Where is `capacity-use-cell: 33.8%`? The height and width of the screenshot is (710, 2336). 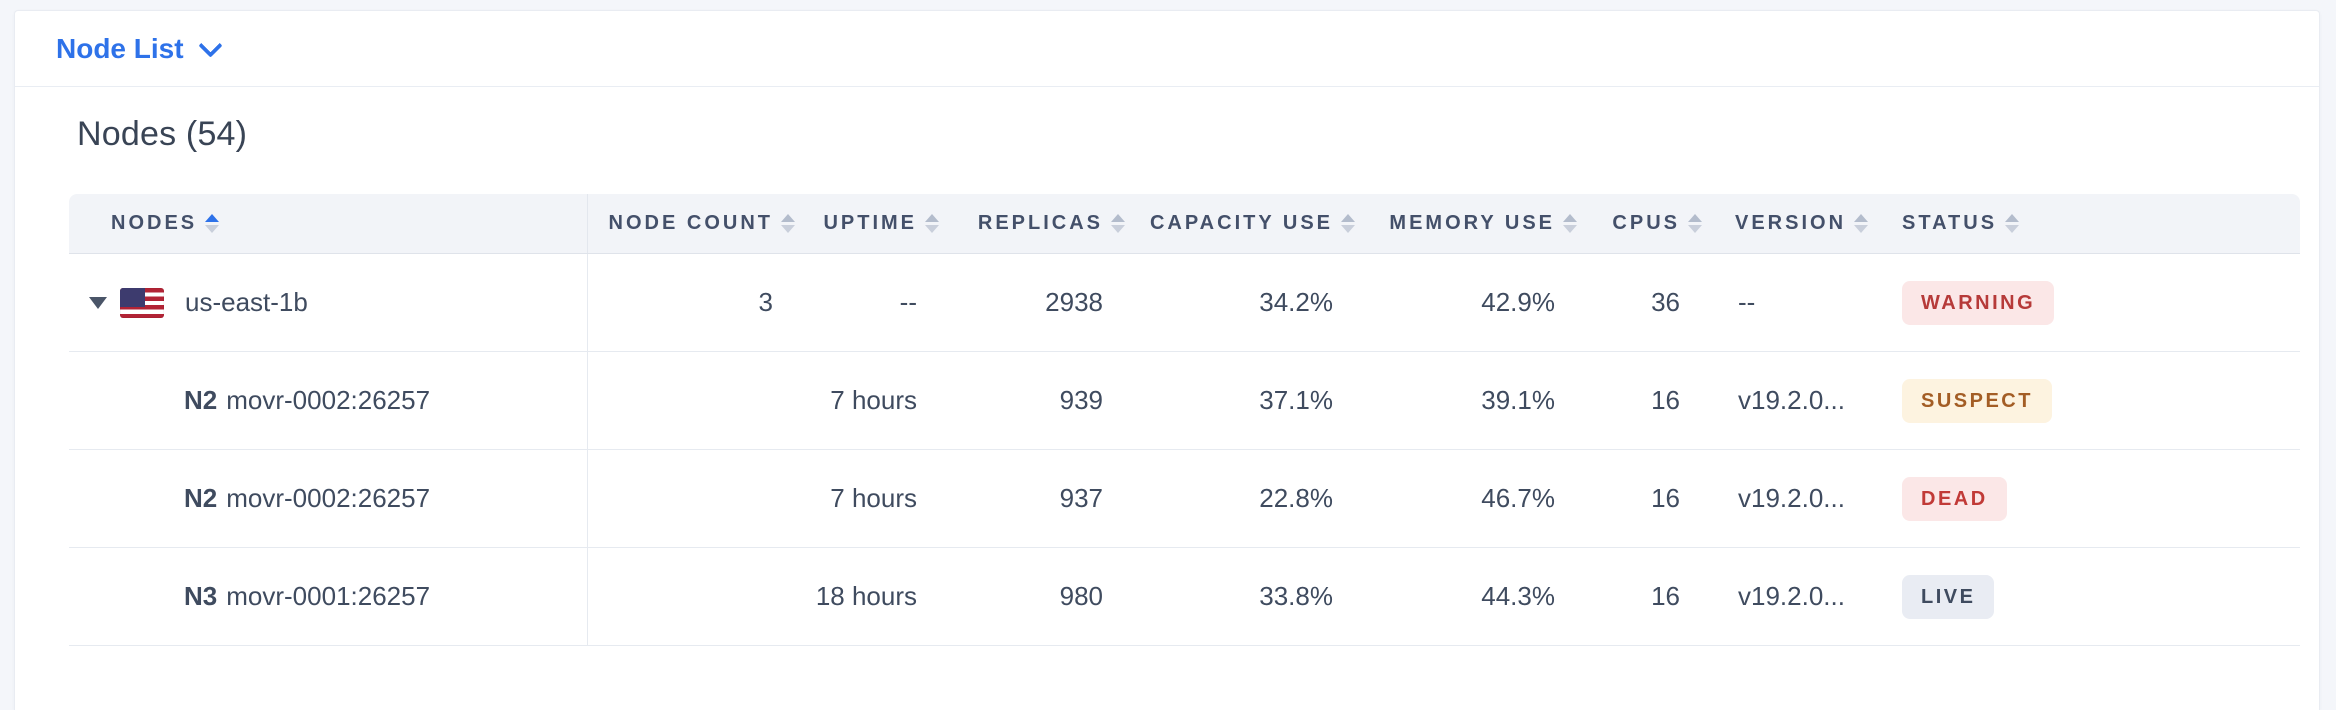
capacity-use-cell: 33.8% is located at coordinates (1296, 596).